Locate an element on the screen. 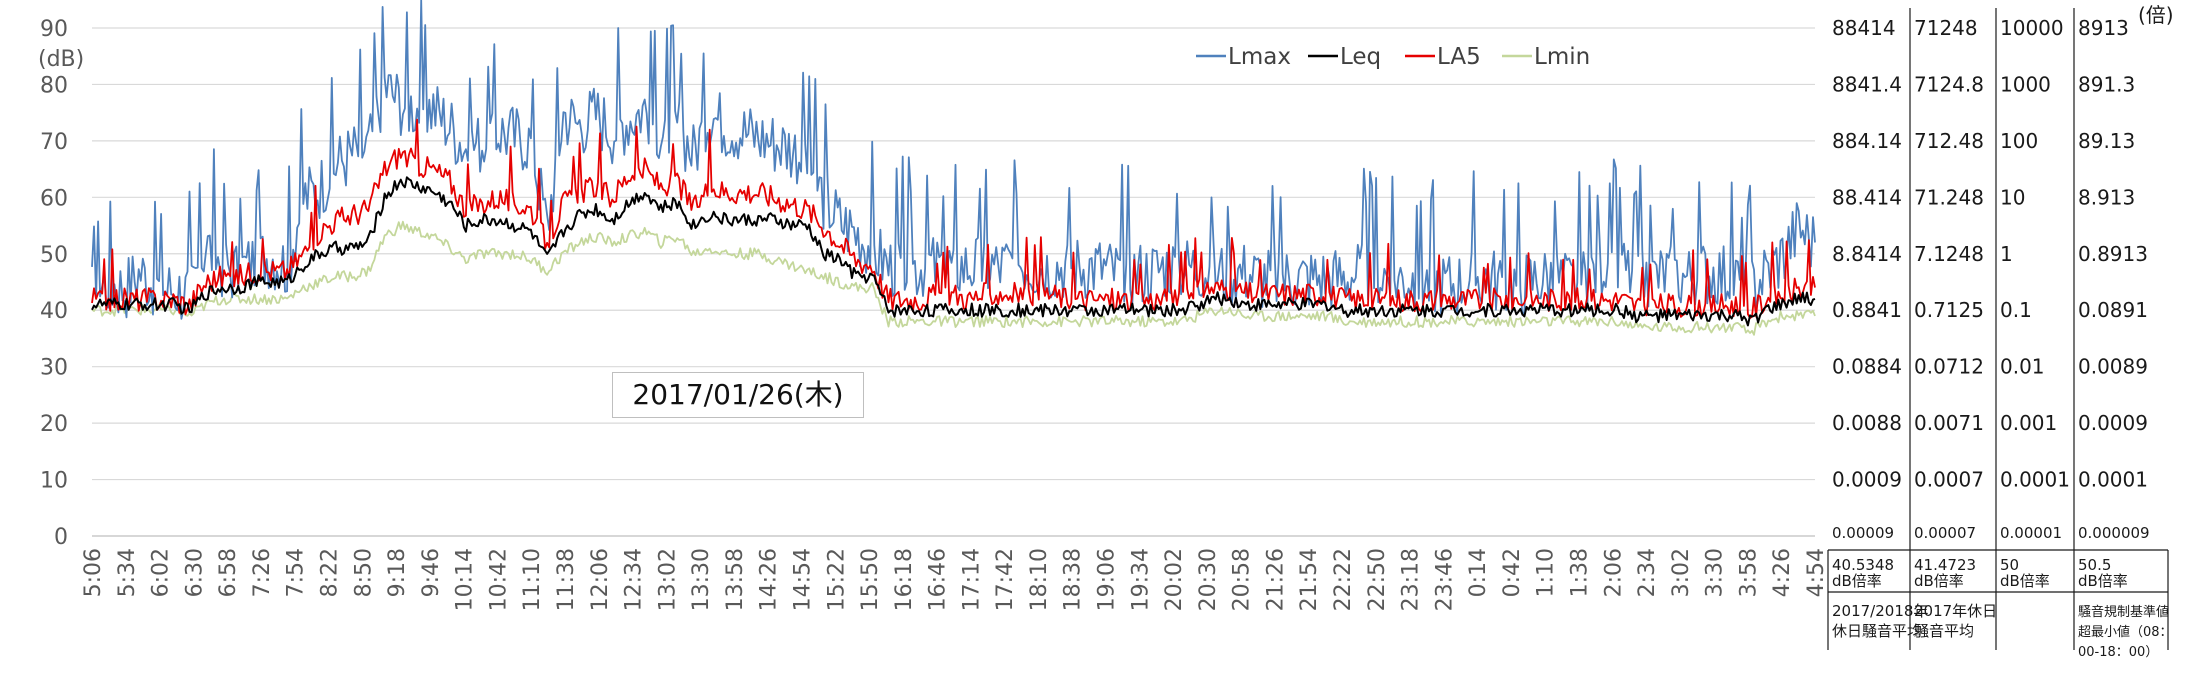 Image resolution: width=2200 pixels, height=680 pixels. x-tick-label: 22:22 is located at coordinates (1343, 579).